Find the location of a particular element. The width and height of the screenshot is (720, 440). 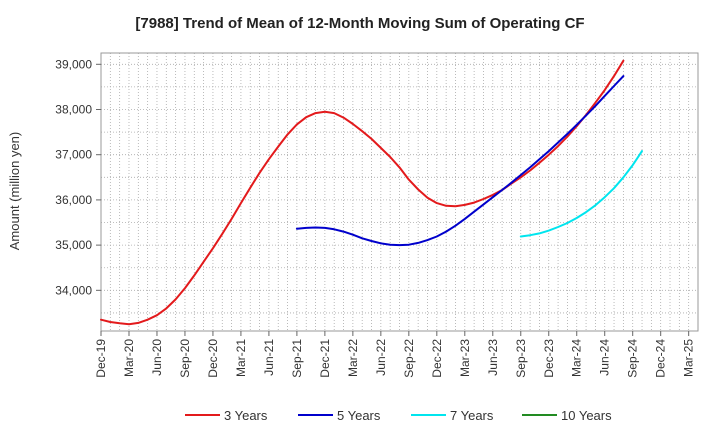

x-tick-label: Jun-21 is located at coordinates (269, 357).